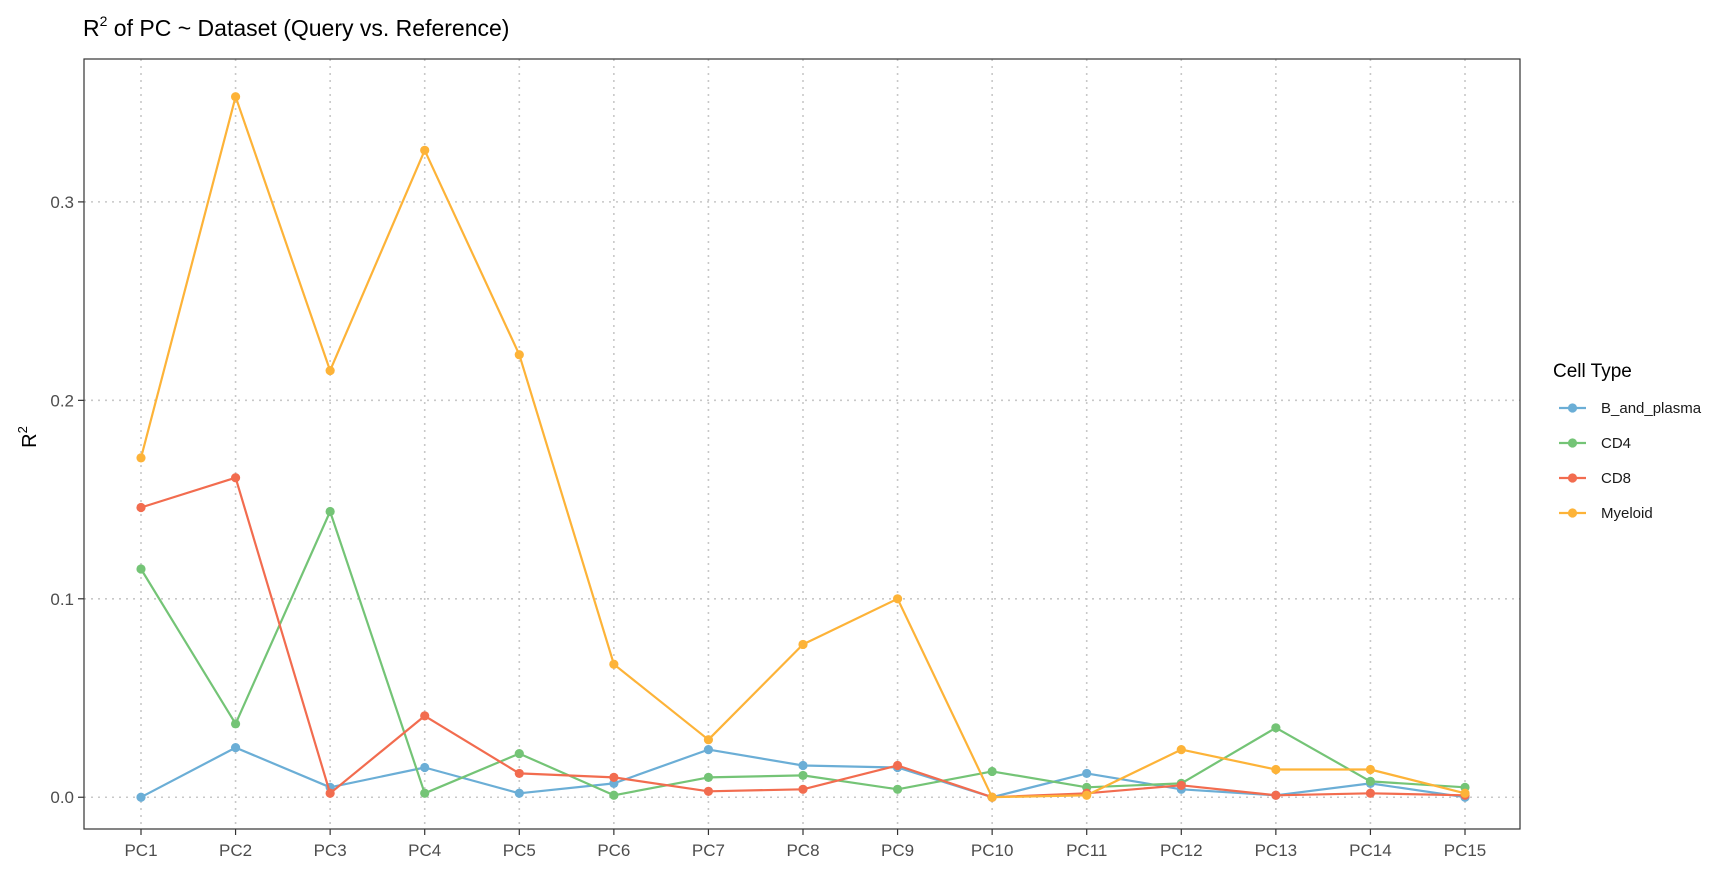  What do you see at coordinates (613, 850) in the screenshot?
I see `x-tick-label: PC6` at bounding box center [613, 850].